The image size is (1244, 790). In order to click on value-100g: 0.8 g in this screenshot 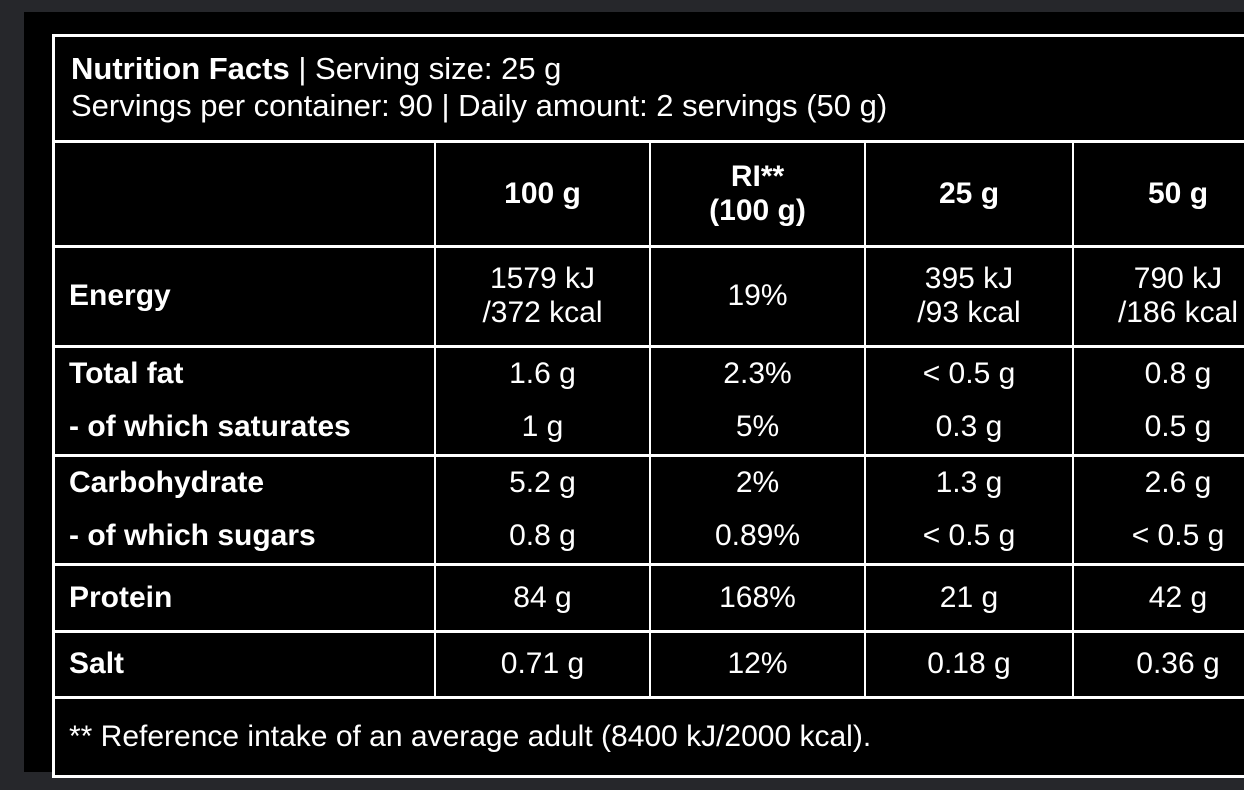, I will do `click(542, 538)`.